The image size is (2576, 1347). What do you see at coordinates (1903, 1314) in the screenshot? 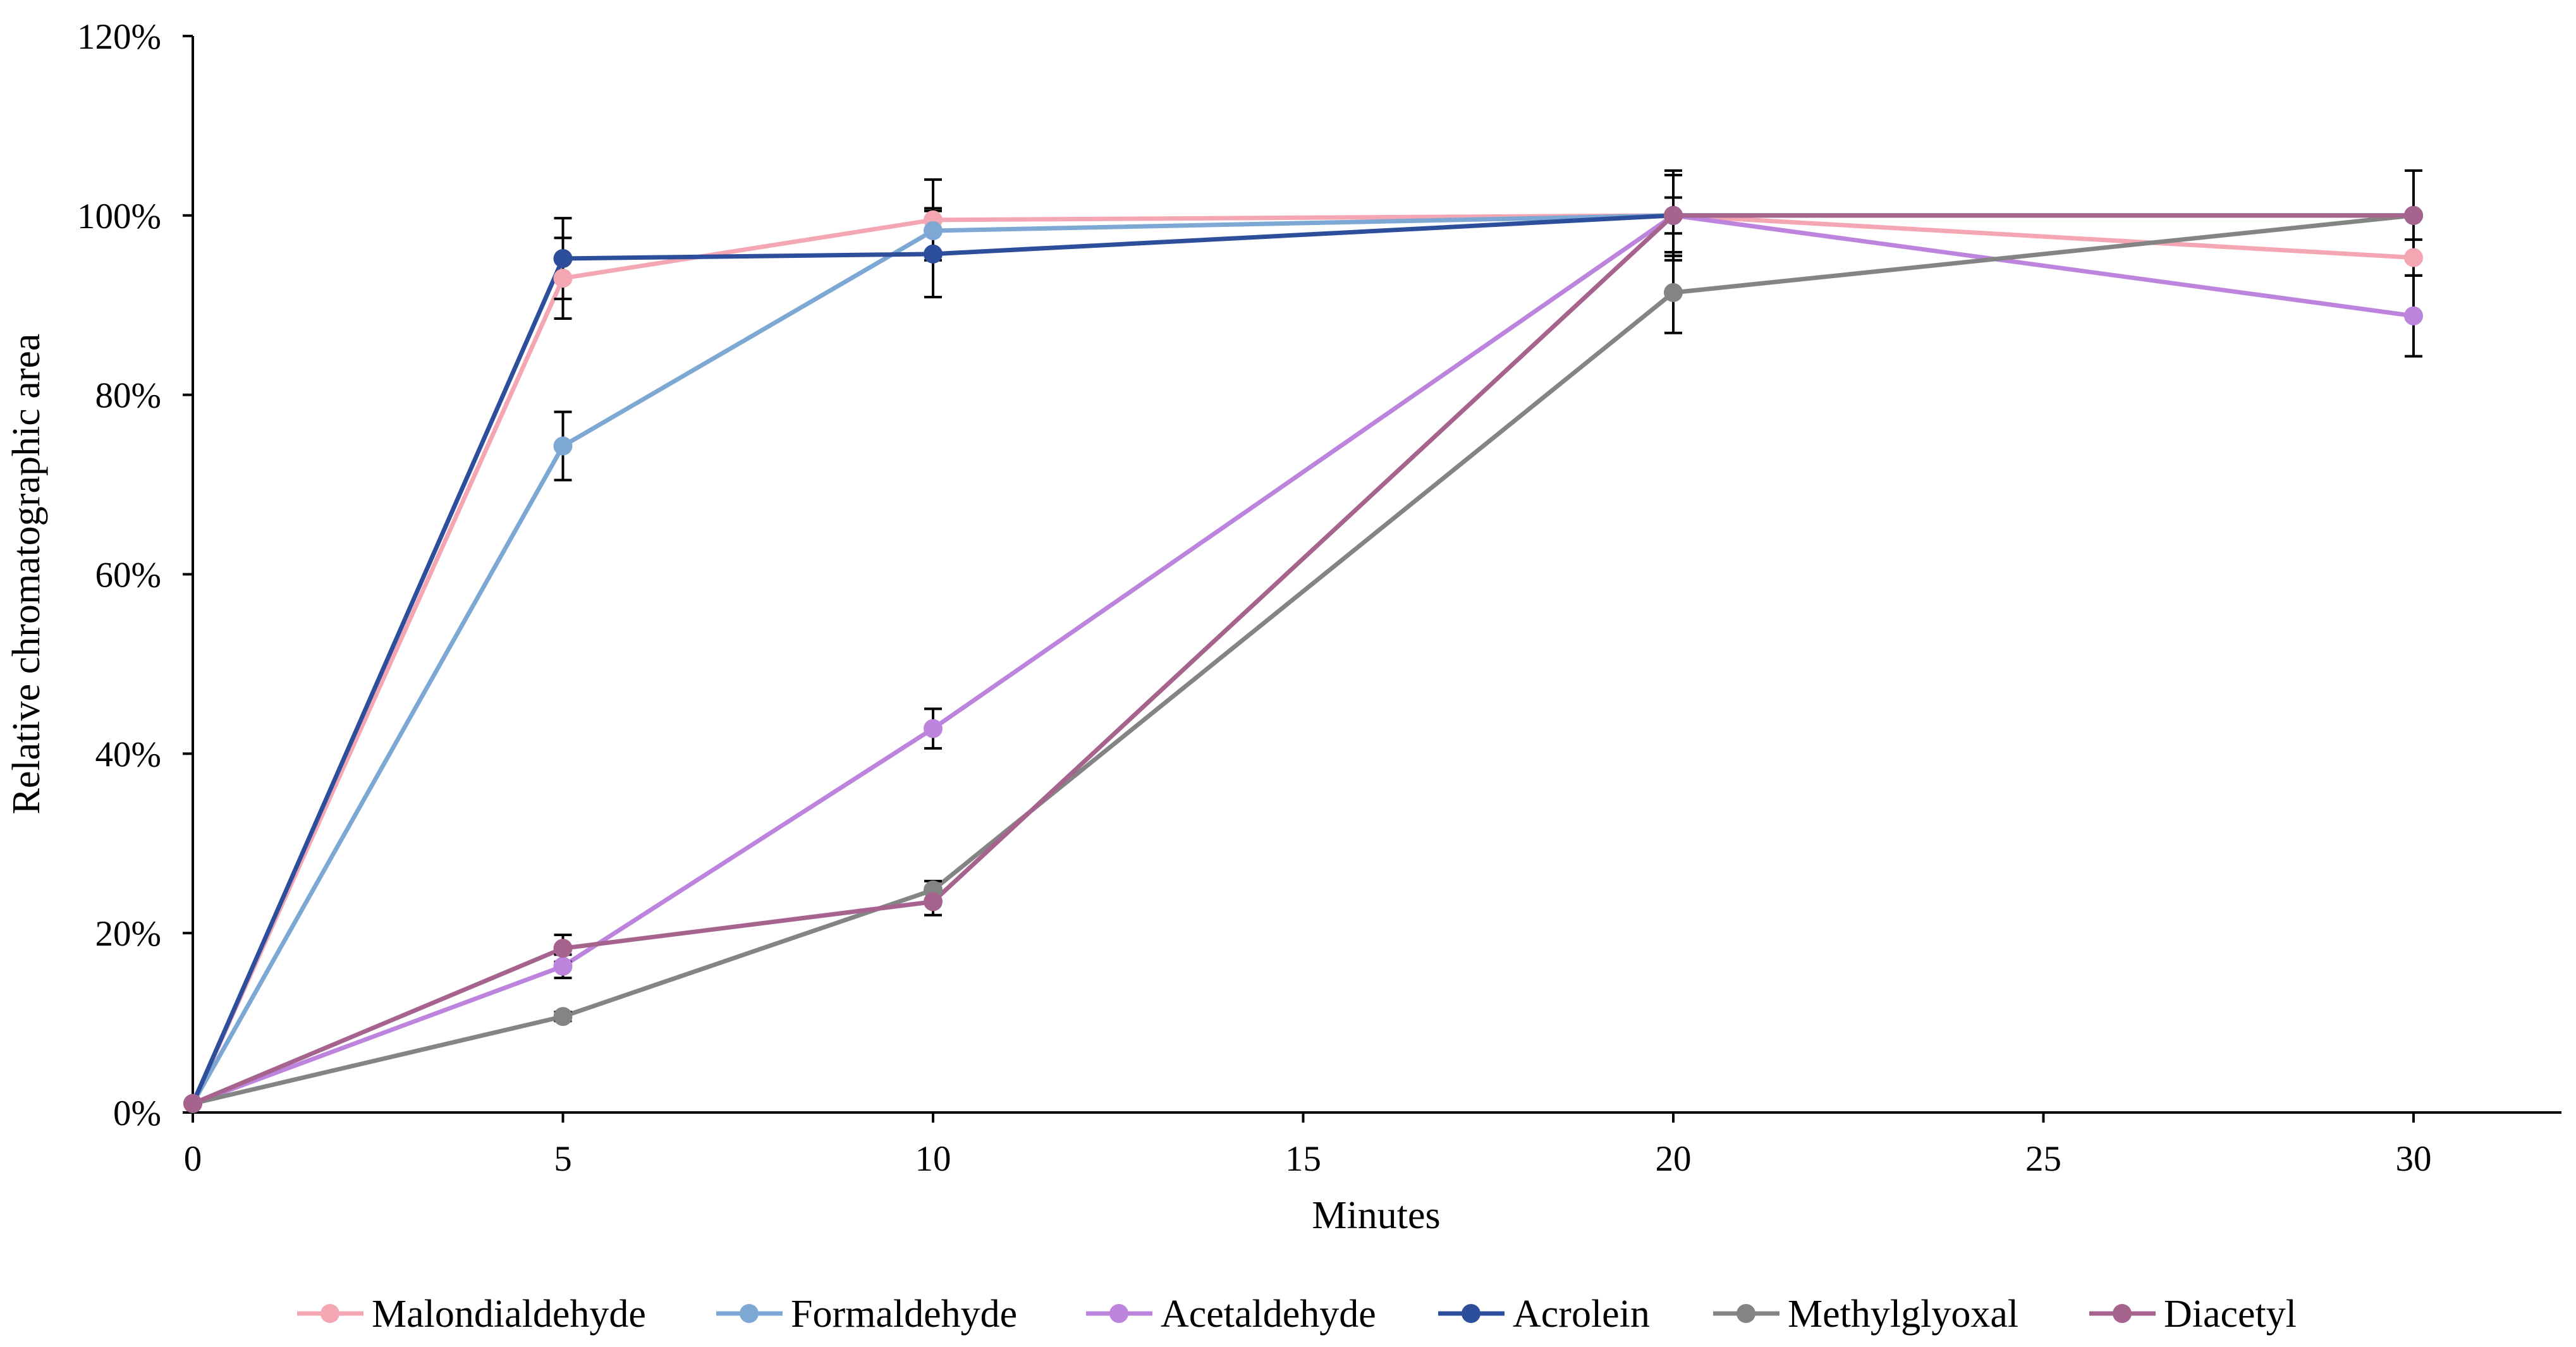
I see `legend-label: Methylglyoxal` at bounding box center [1903, 1314].